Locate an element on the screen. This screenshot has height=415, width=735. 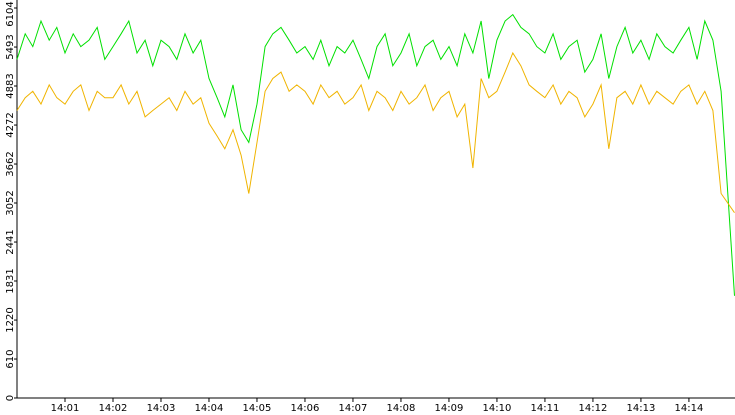
y-tick-label: 1831 is located at coordinates (10, 280).